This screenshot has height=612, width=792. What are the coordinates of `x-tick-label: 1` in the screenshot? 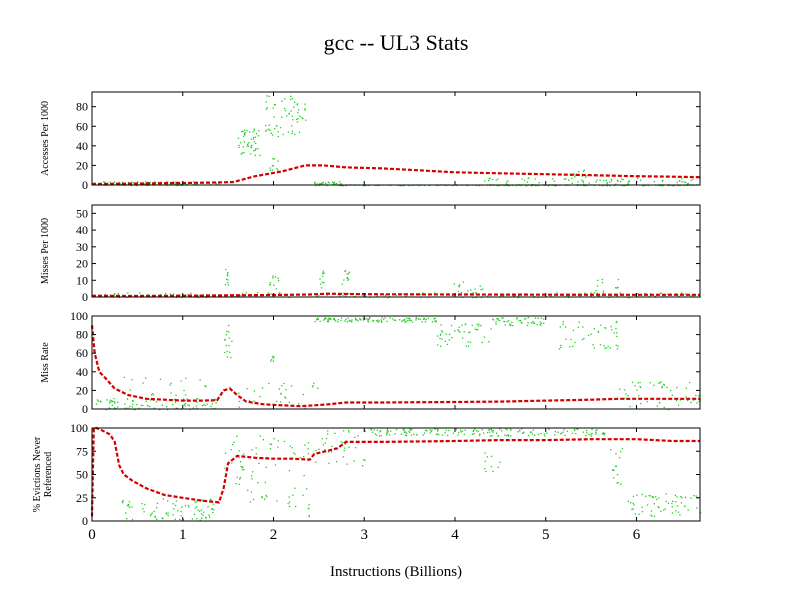 It's located at (183, 535).